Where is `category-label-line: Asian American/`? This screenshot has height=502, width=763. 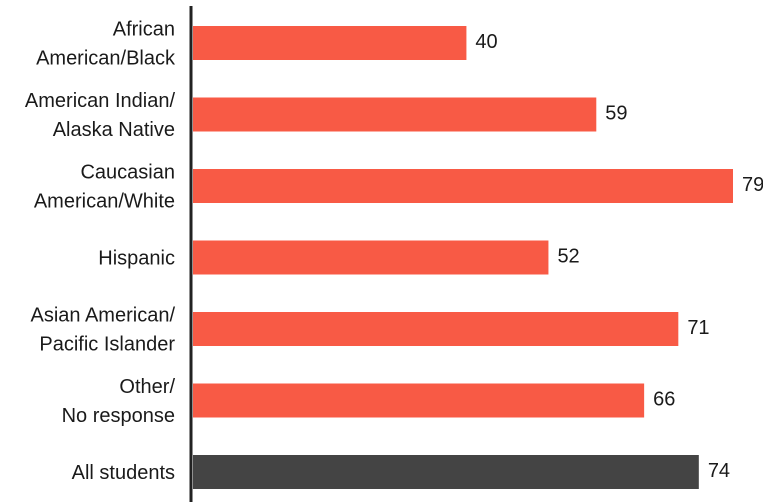 category-label-line: Asian American/ is located at coordinates (102, 316).